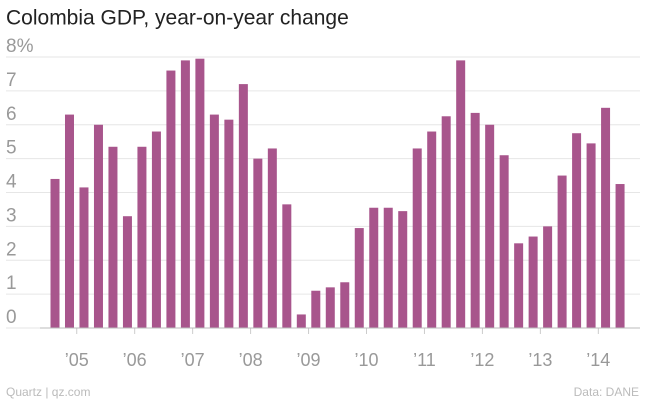  Describe the element at coordinates (11, 182) in the screenshot. I see `y-tick-label: 4` at that location.